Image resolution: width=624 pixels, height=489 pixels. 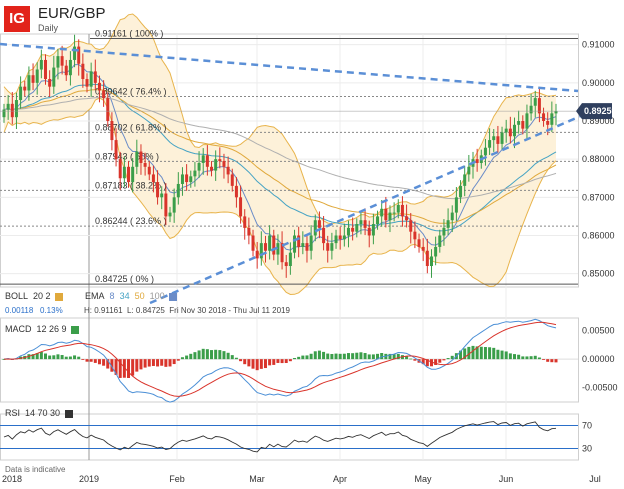 What do you see at coordinates (131, 92) in the screenshot?
I see `fib-level-label: 0.89642 ( 76.4% )` at bounding box center [131, 92].